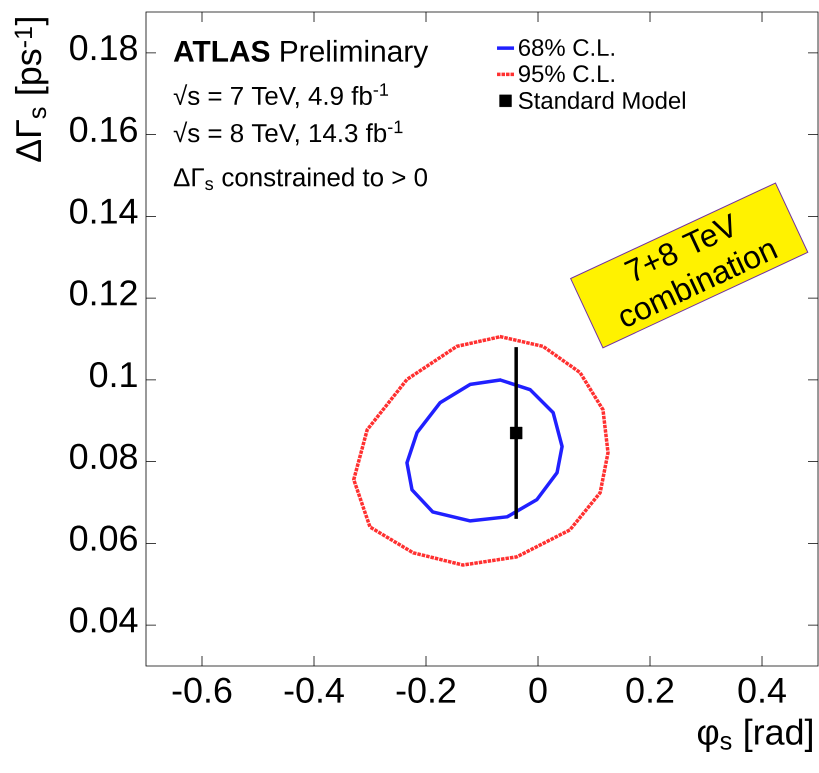  I want to click on y-axis-title: ΔΓ$_{s}$ [ps$^{-1}$], so click(31, 90).